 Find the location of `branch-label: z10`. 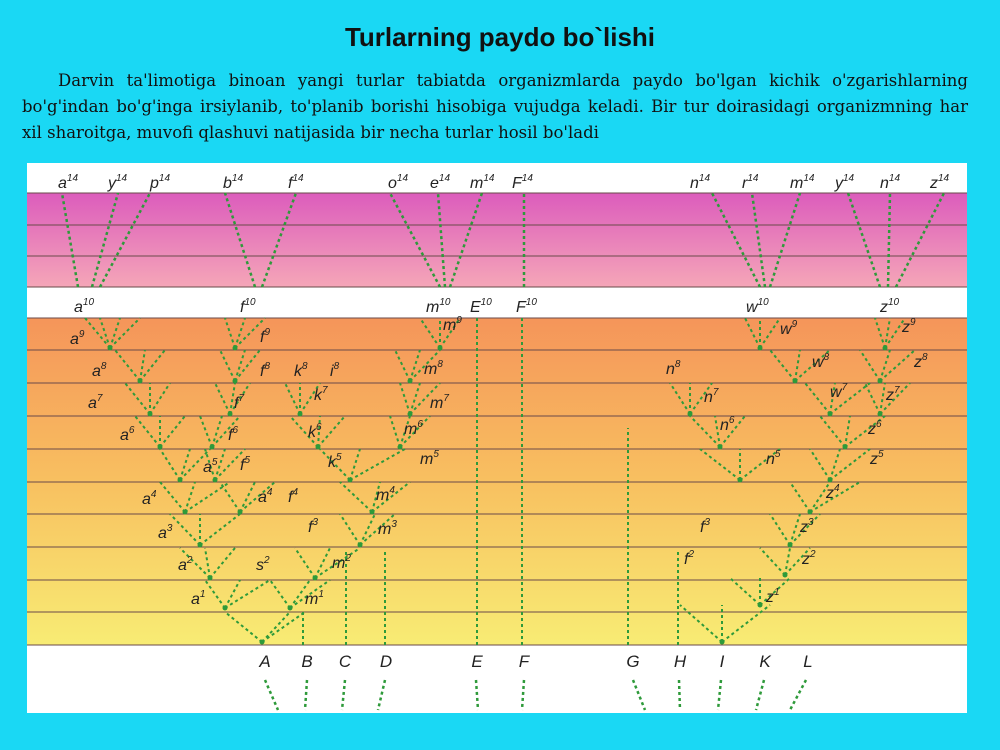

branch-label: z10 is located at coordinates (889, 306).